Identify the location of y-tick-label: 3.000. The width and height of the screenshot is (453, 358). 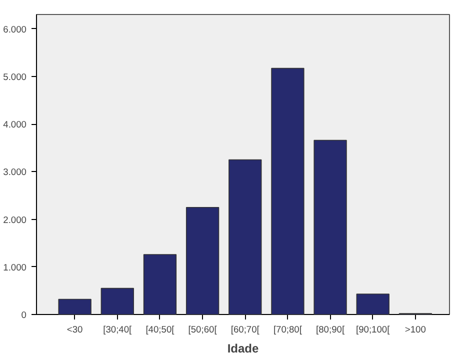
(14, 172).